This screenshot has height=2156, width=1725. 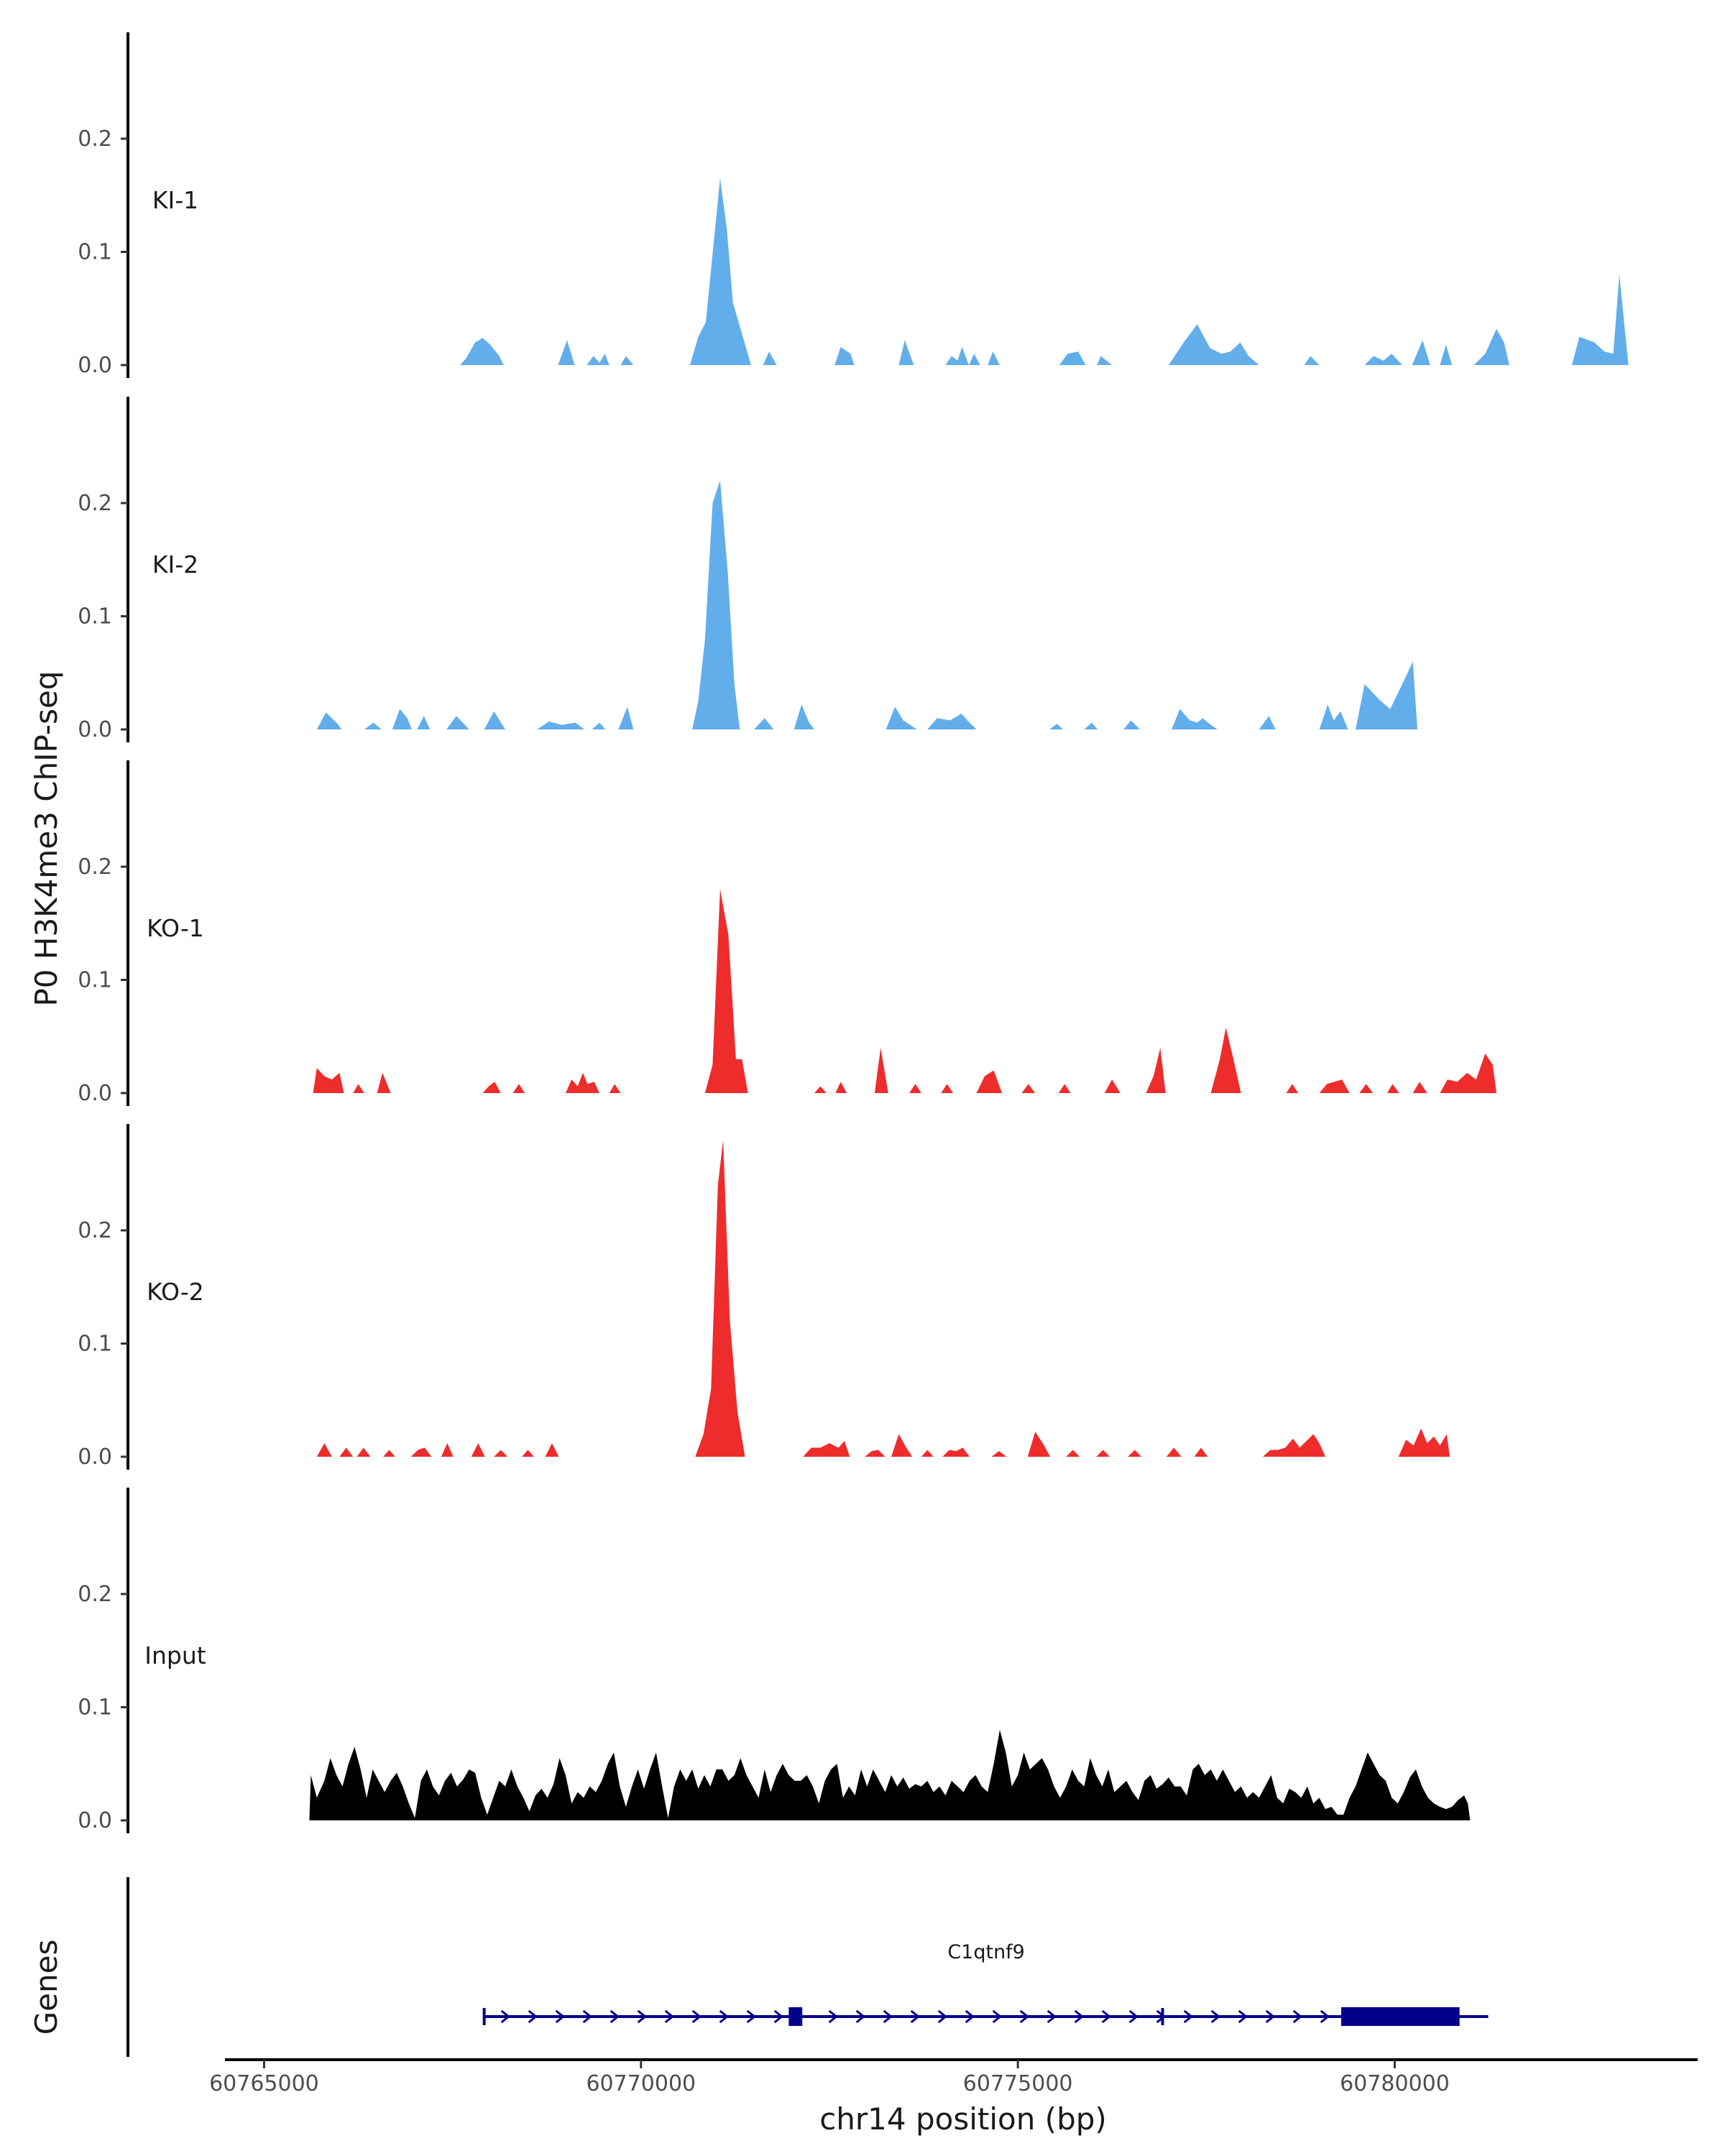 What do you see at coordinates (46, 1987) in the screenshot?
I see `genes-title: Genes` at bounding box center [46, 1987].